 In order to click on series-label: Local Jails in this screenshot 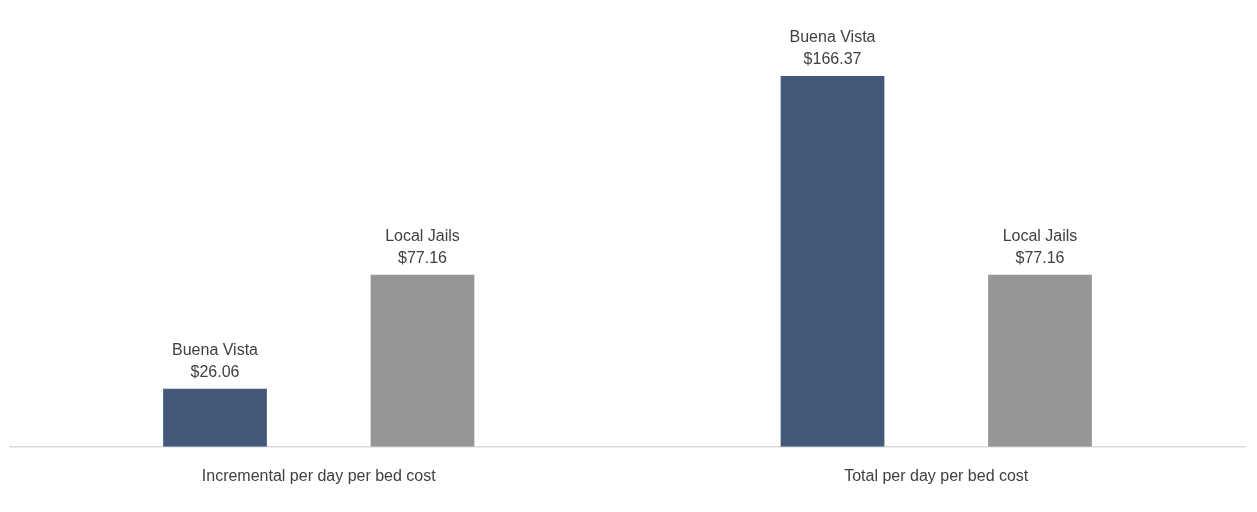, I will do `click(422, 236)`.